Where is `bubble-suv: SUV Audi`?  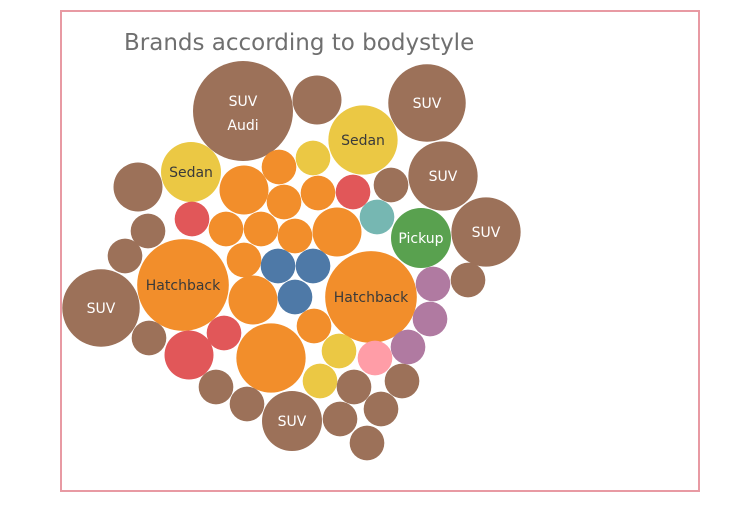 bubble-suv: SUV Audi is located at coordinates (243, 111).